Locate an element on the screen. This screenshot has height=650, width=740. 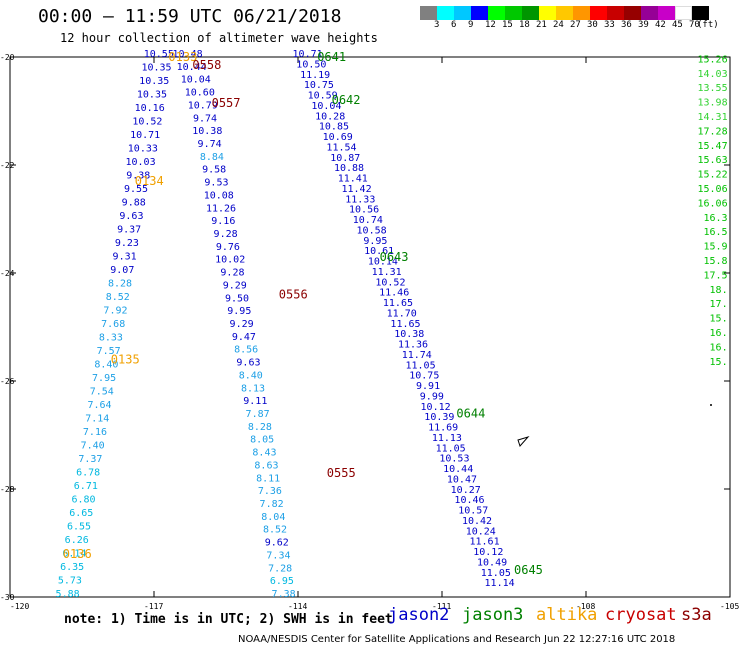
wave-height-value: 9.55 is located at coordinates (136, 189).